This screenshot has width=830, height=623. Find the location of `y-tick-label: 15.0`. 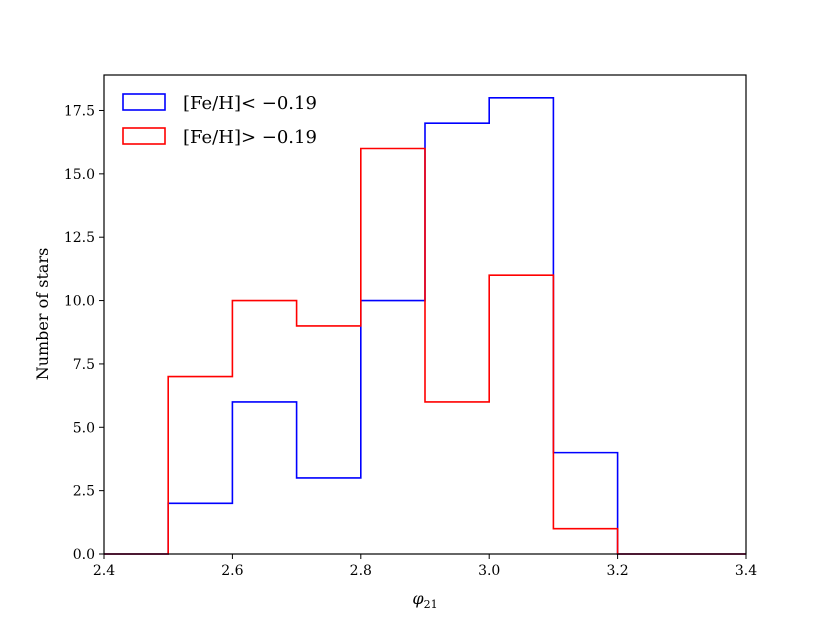

y-tick-label: 15.0 is located at coordinates (79, 175).